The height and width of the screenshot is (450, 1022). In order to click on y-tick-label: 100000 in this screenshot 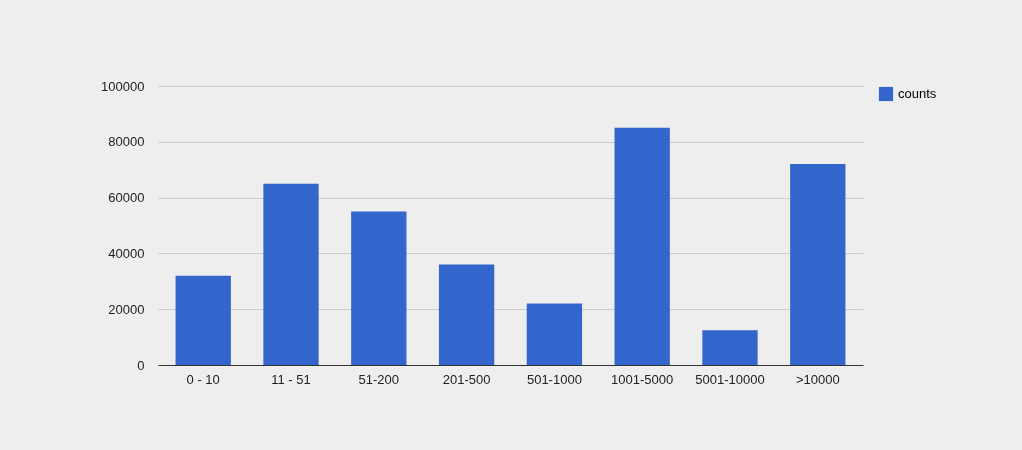, I will do `click(123, 86)`.